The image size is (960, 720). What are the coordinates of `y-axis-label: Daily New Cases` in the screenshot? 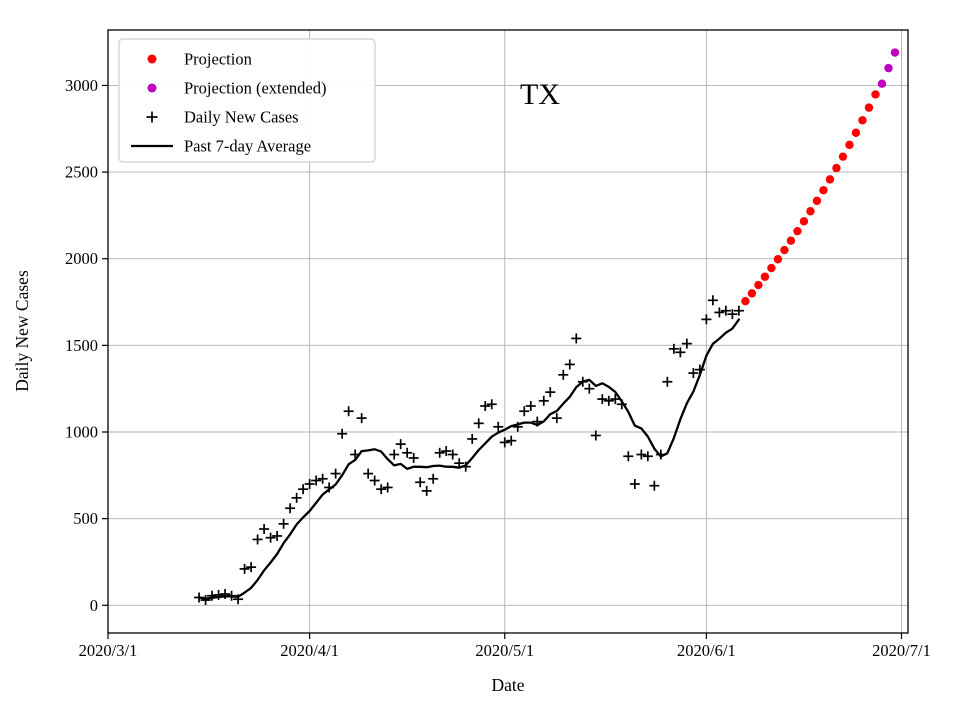 It's located at (22, 331).